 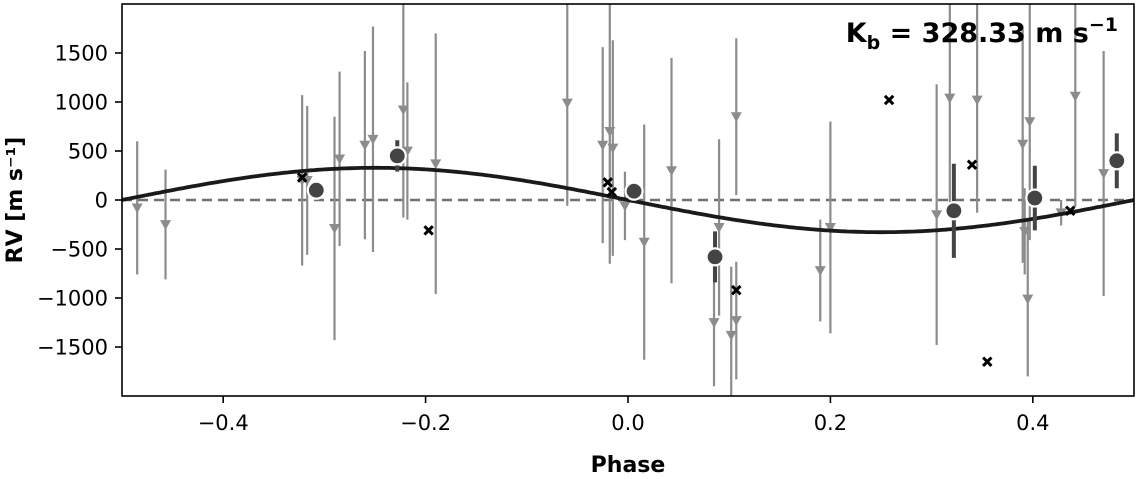 I want to click on annotation-superscript: −1, so click(x=1103, y=25).